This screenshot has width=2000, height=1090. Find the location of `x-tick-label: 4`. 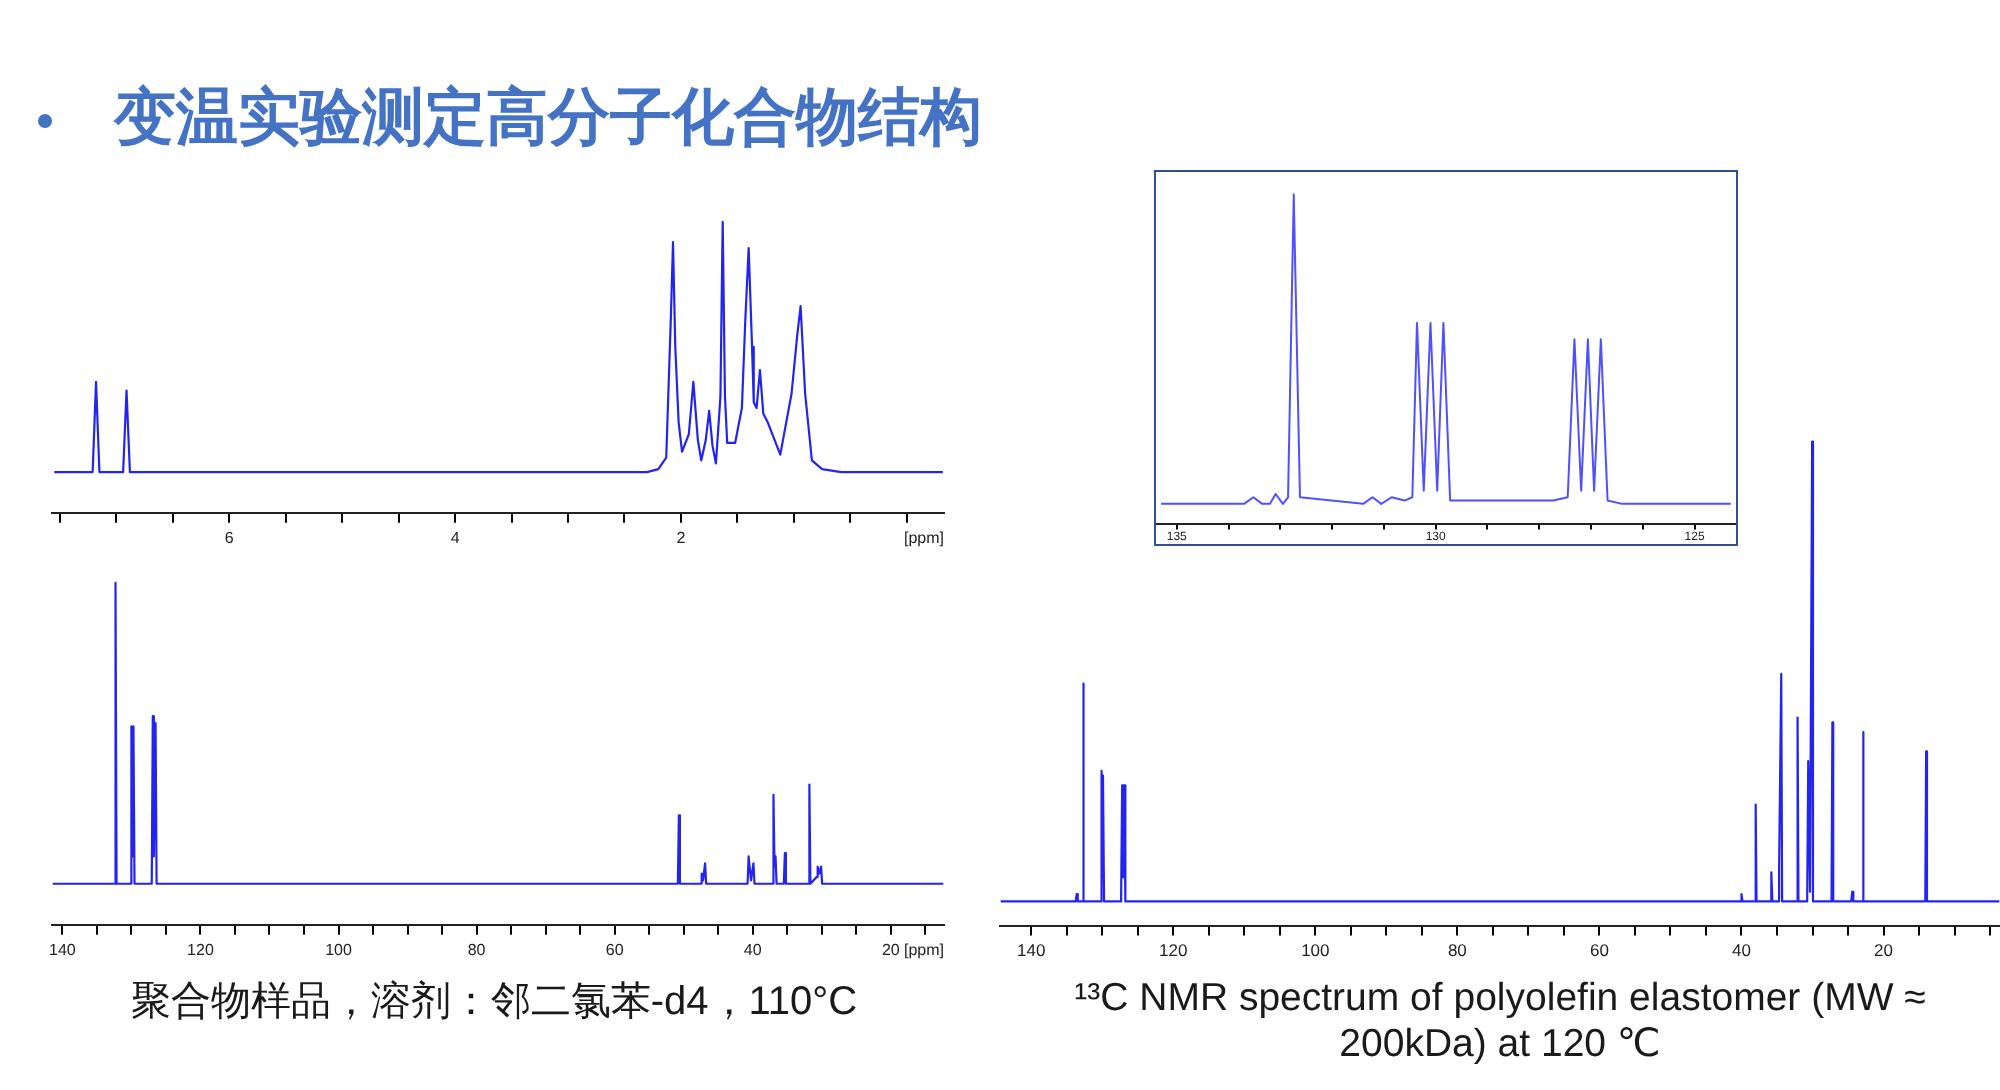

x-tick-label: 4 is located at coordinates (455, 537).